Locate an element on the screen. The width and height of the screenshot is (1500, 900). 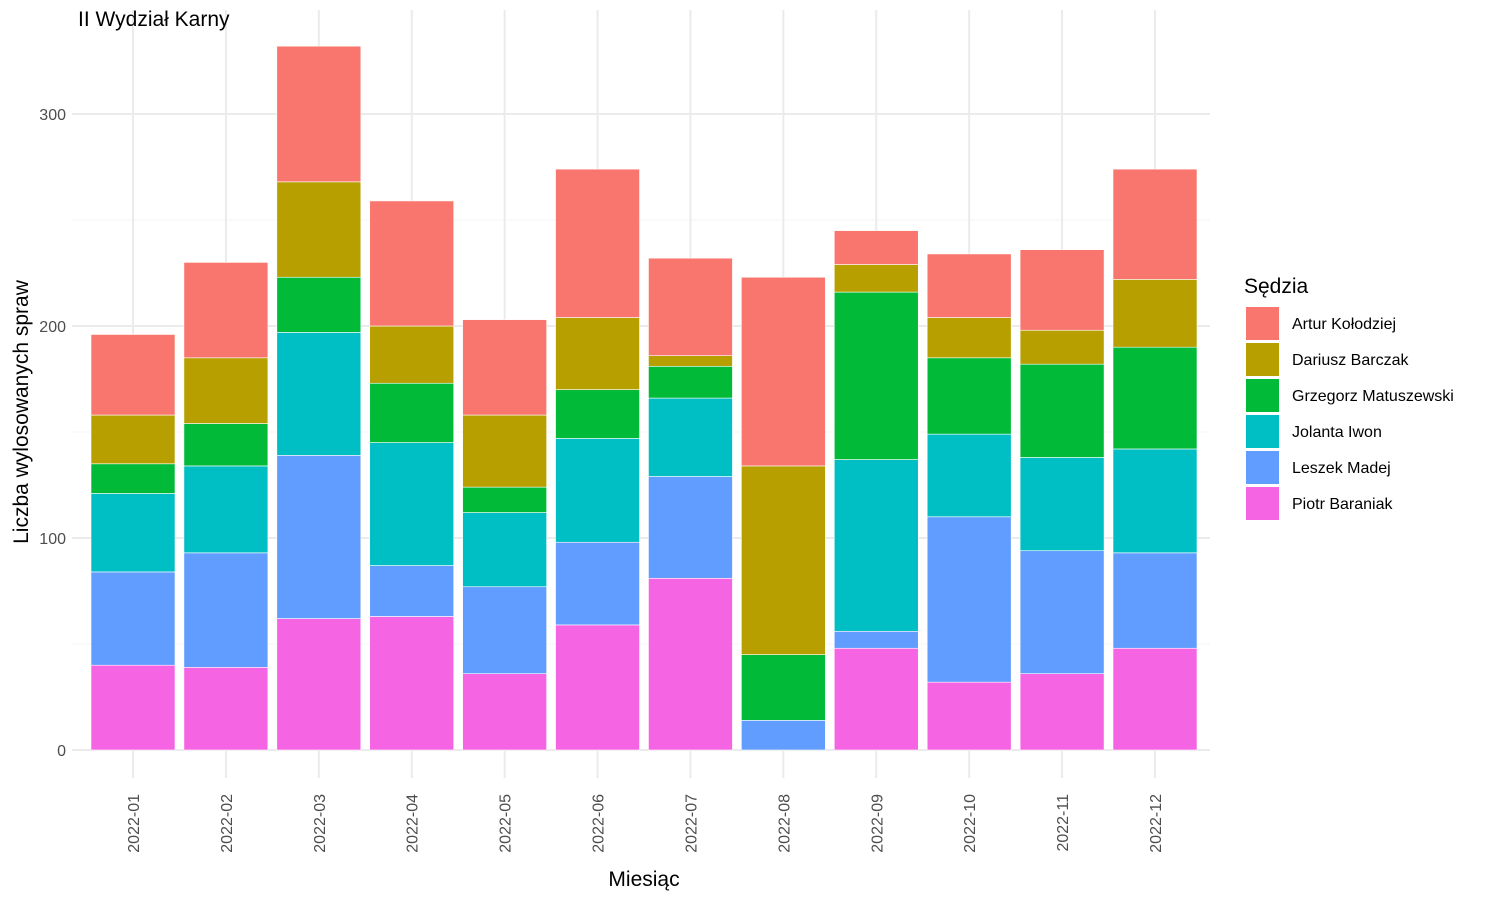
x-tick-label: 2022-01 is located at coordinates (134, 823).